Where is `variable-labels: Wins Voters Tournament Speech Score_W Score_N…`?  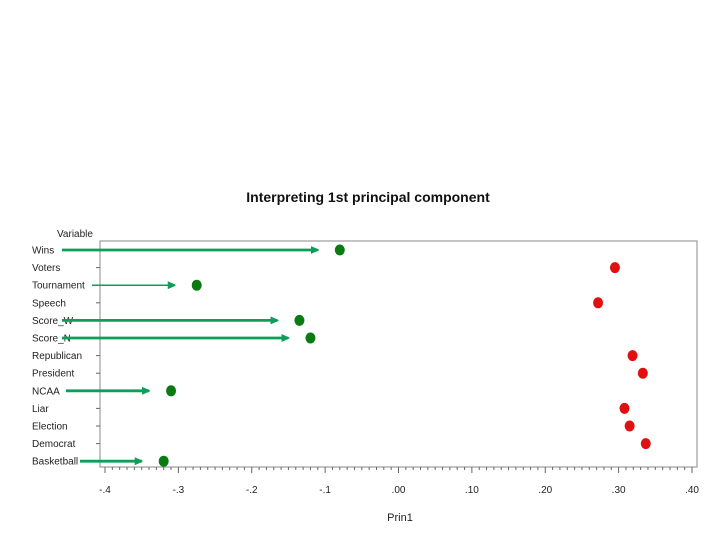
variable-labels: Wins Voters Tournament Speech Score_W Score_N… is located at coordinates (66, 357).